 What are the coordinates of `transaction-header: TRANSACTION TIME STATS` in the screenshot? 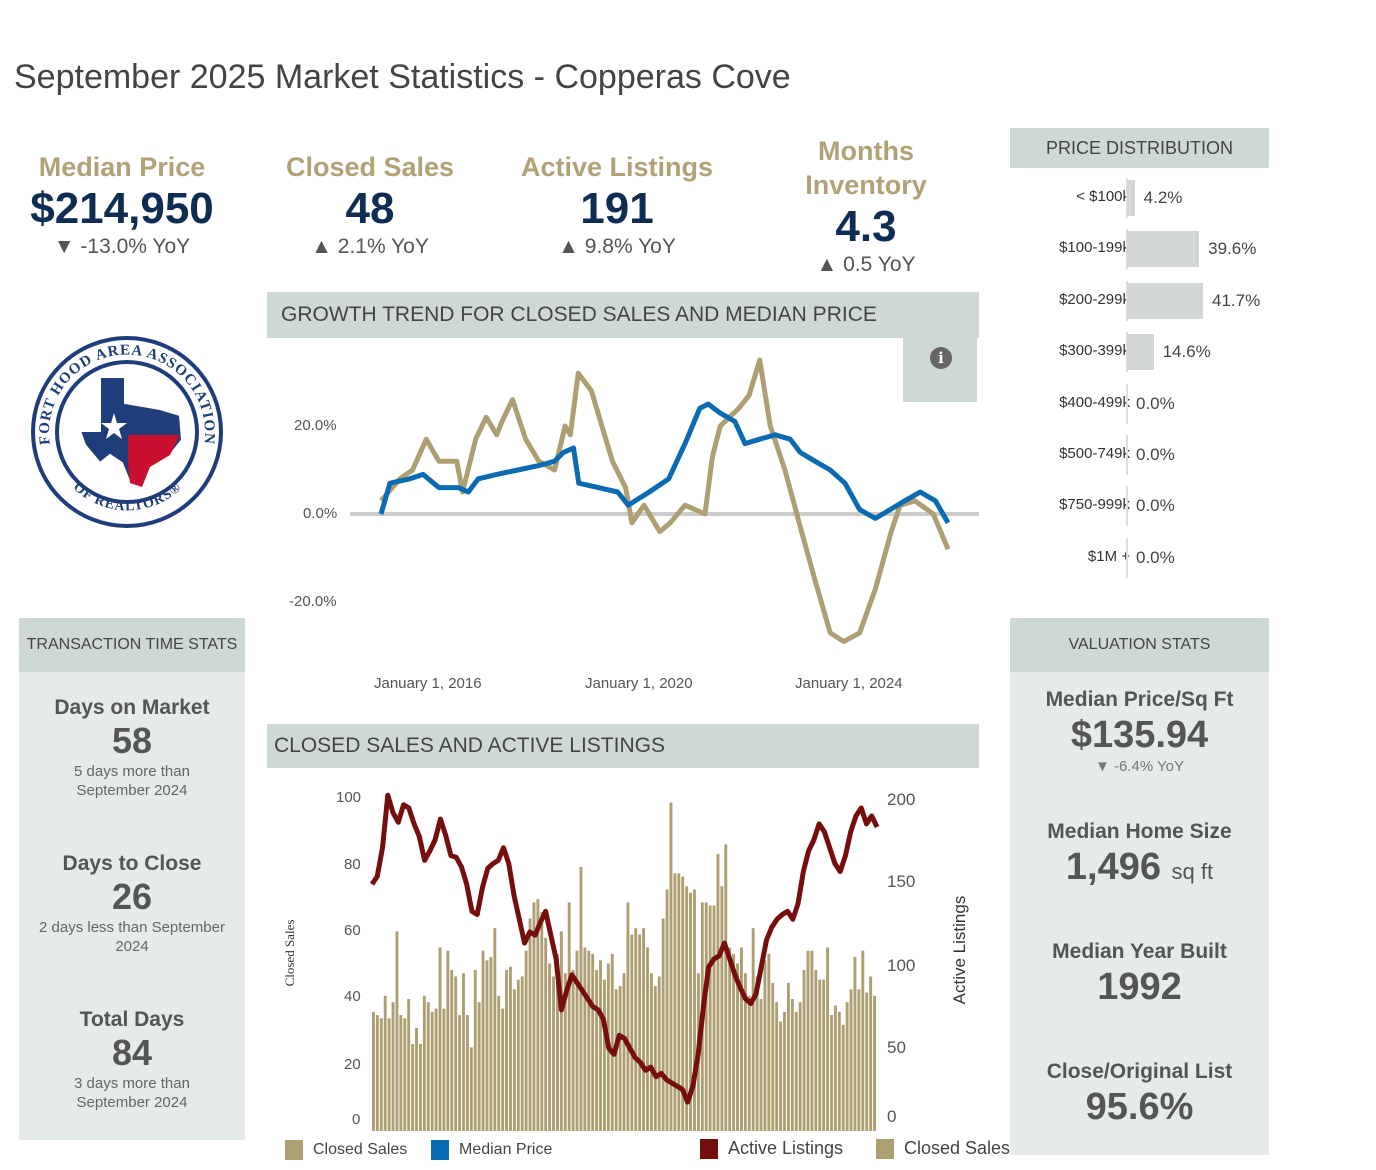 It's located at (132, 645).